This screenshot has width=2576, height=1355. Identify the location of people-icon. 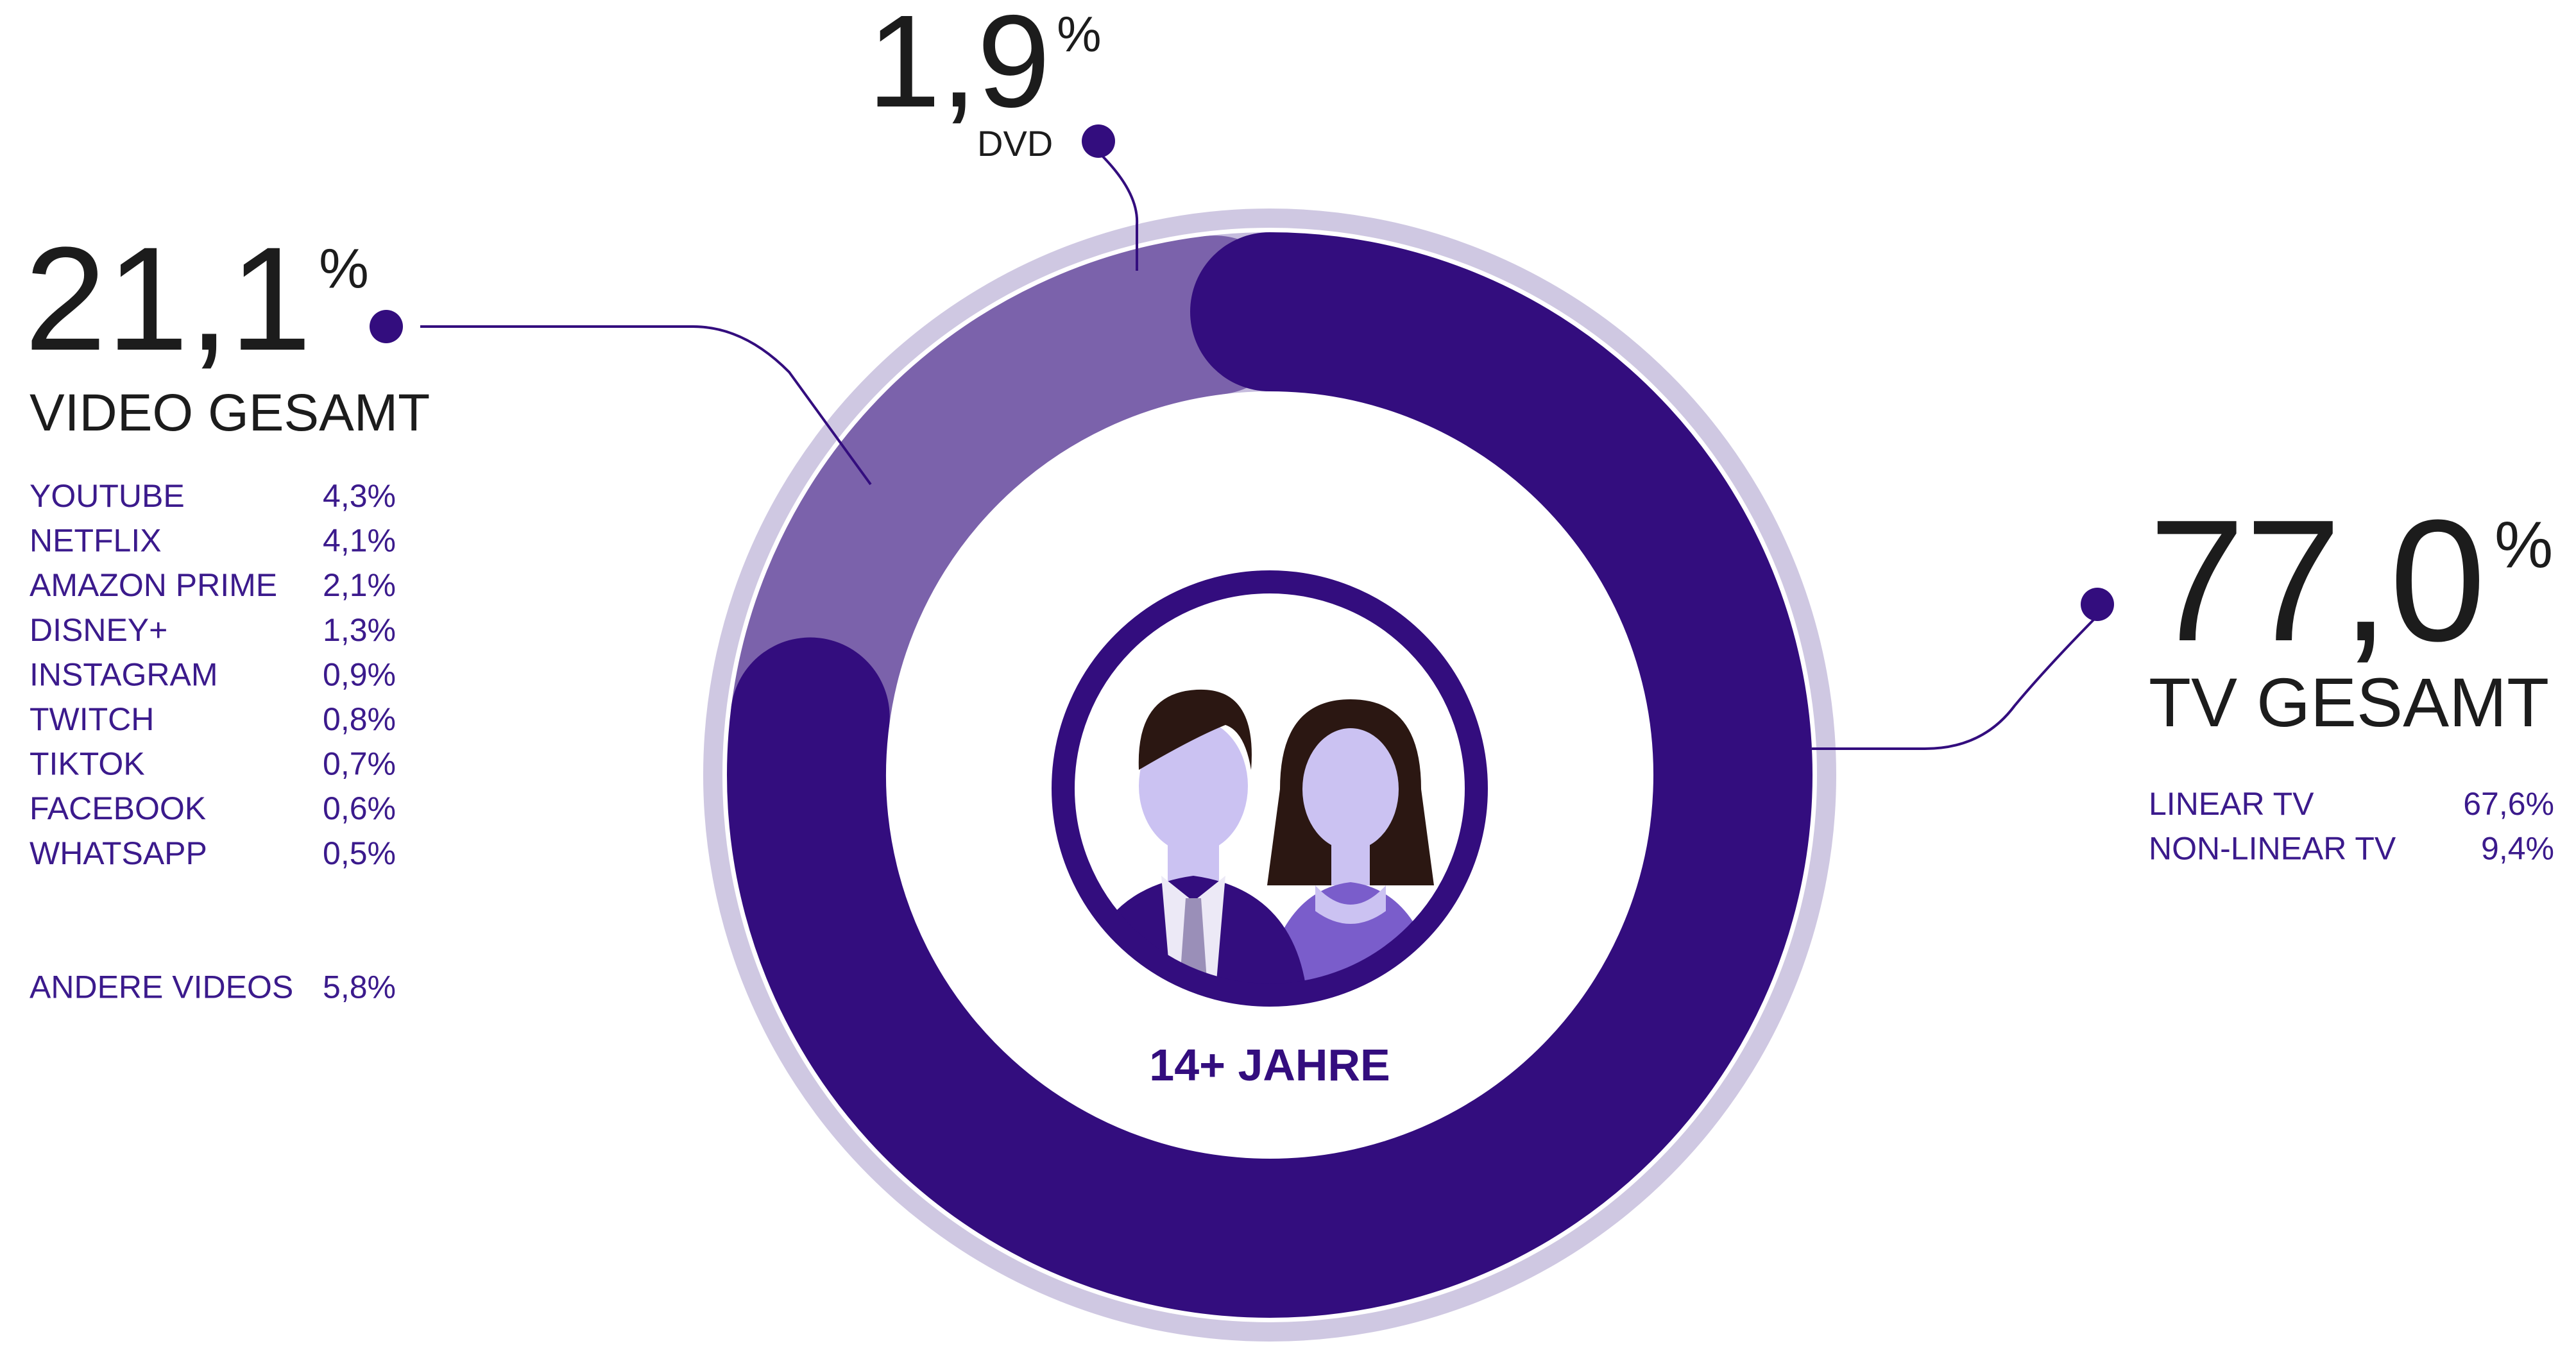
(1270, 789).